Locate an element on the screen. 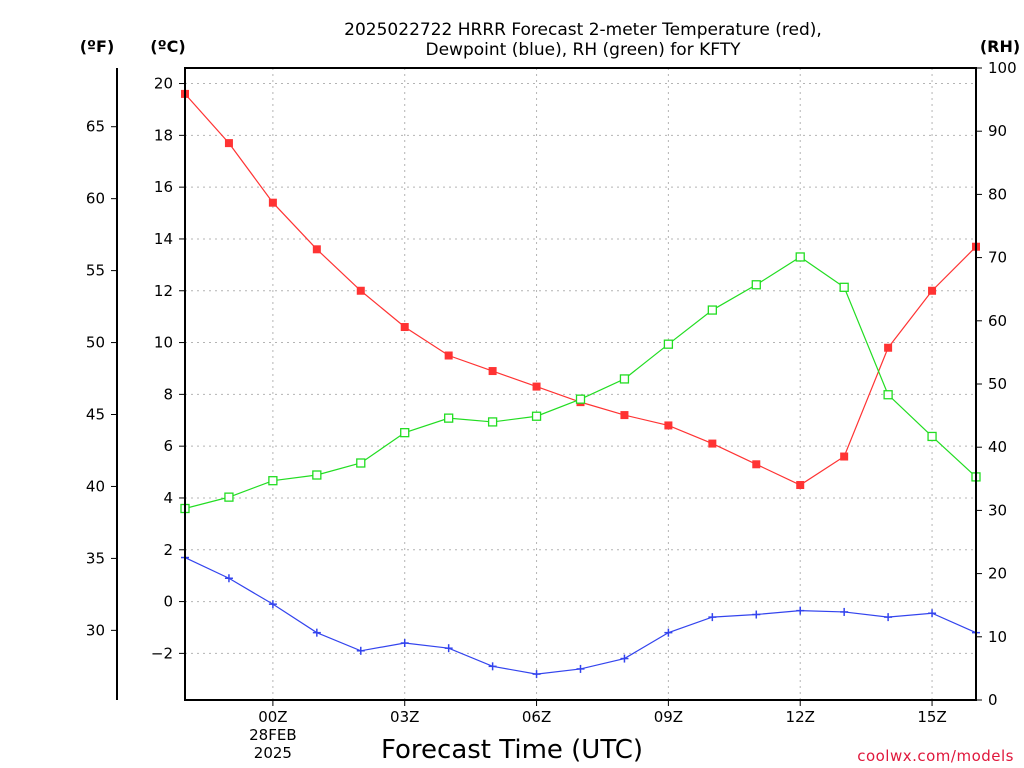 The image size is (1024, 768). rh-unit-label: (RH) is located at coordinates (1000, 46).